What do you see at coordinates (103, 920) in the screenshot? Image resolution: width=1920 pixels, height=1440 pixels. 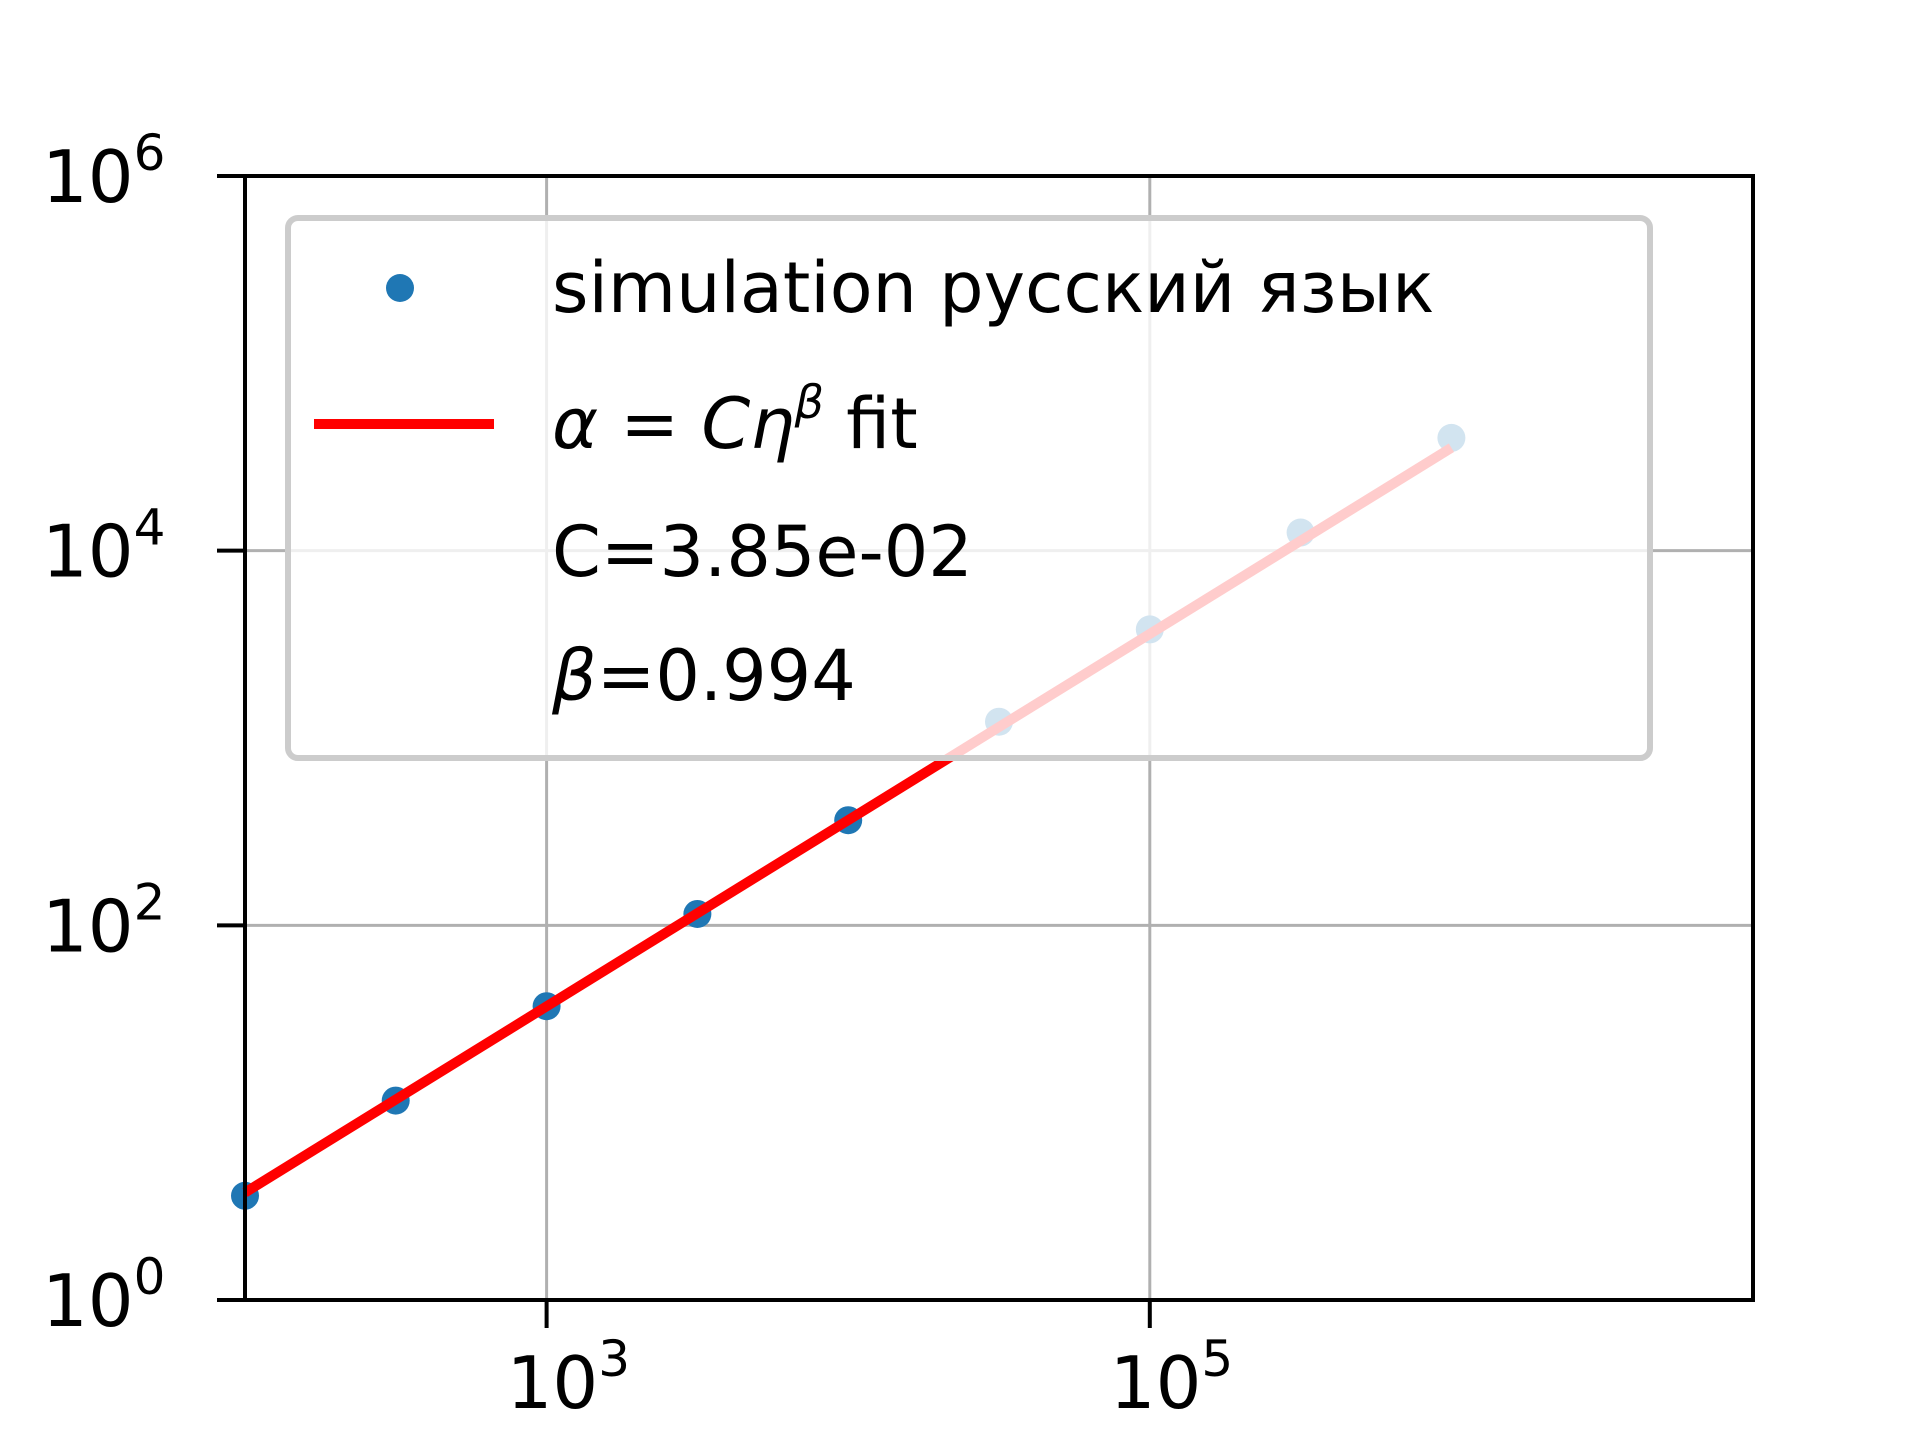 I see `y-tick-label: 10²` at bounding box center [103, 920].